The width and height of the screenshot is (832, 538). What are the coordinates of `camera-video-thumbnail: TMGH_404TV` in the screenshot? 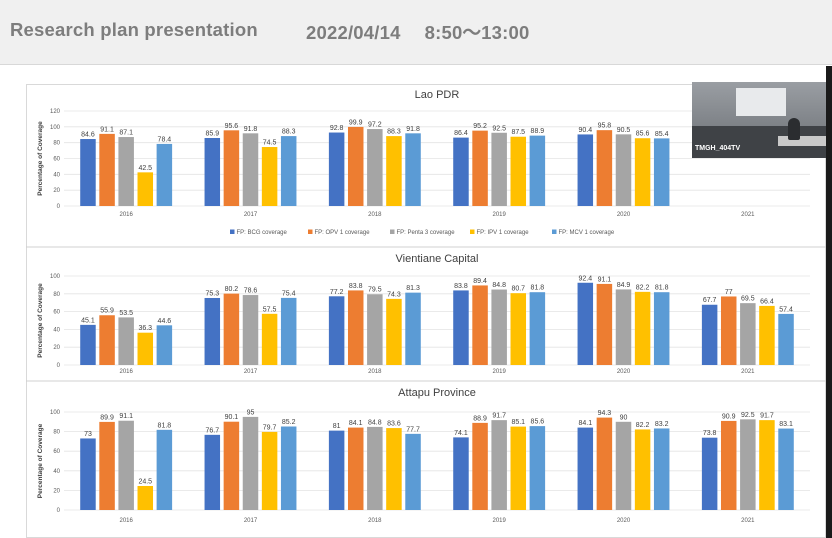 It's located at (759, 120).